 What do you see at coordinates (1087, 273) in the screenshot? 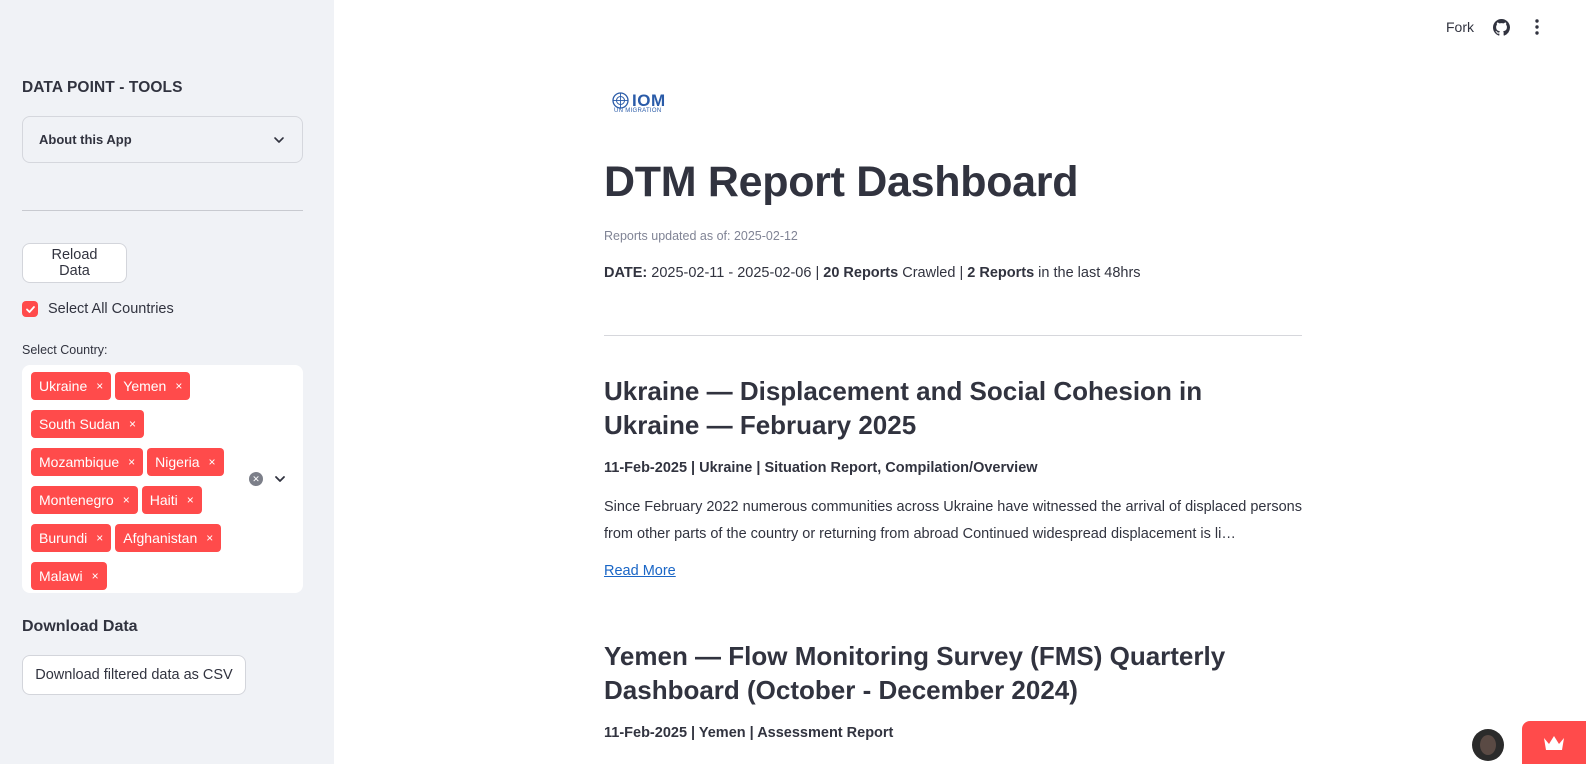
I see `recent-text: in the last 48hrs` at bounding box center [1087, 273].